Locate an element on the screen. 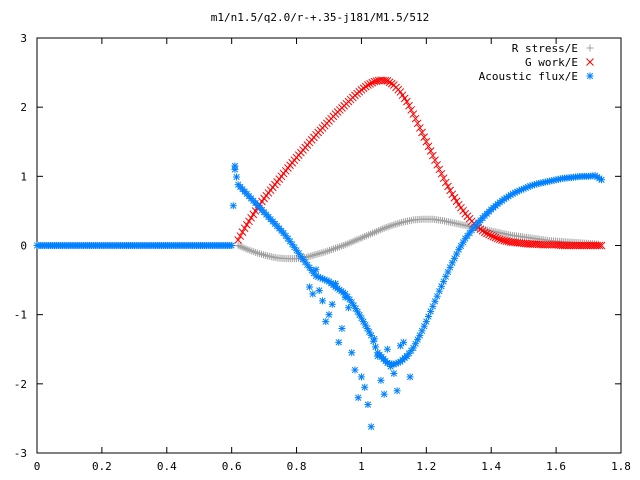 The image size is (640, 480). y-tick-label: -1 is located at coordinates (20, 315).